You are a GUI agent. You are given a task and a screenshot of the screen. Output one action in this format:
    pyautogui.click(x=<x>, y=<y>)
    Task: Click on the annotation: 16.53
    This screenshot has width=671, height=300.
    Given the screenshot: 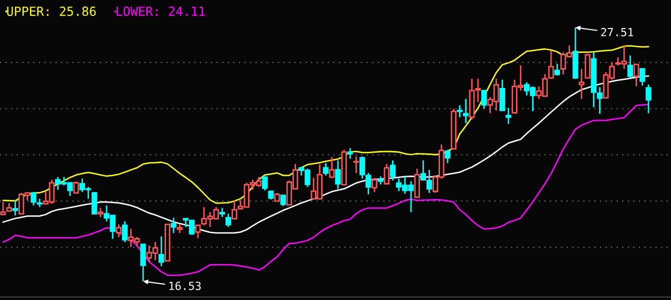 What is the action you would take?
    pyautogui.click(x=185, y=286)
    